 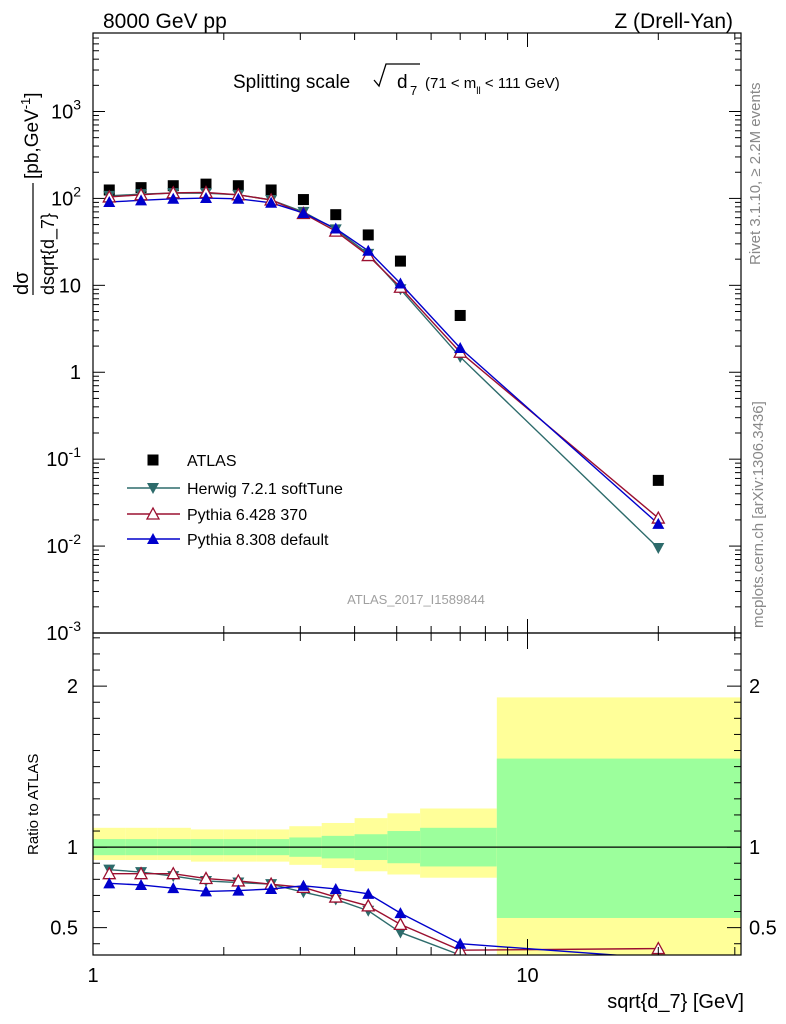 I want to click on y-tick-label: 10⁻¹, so click(x=63, y=457).